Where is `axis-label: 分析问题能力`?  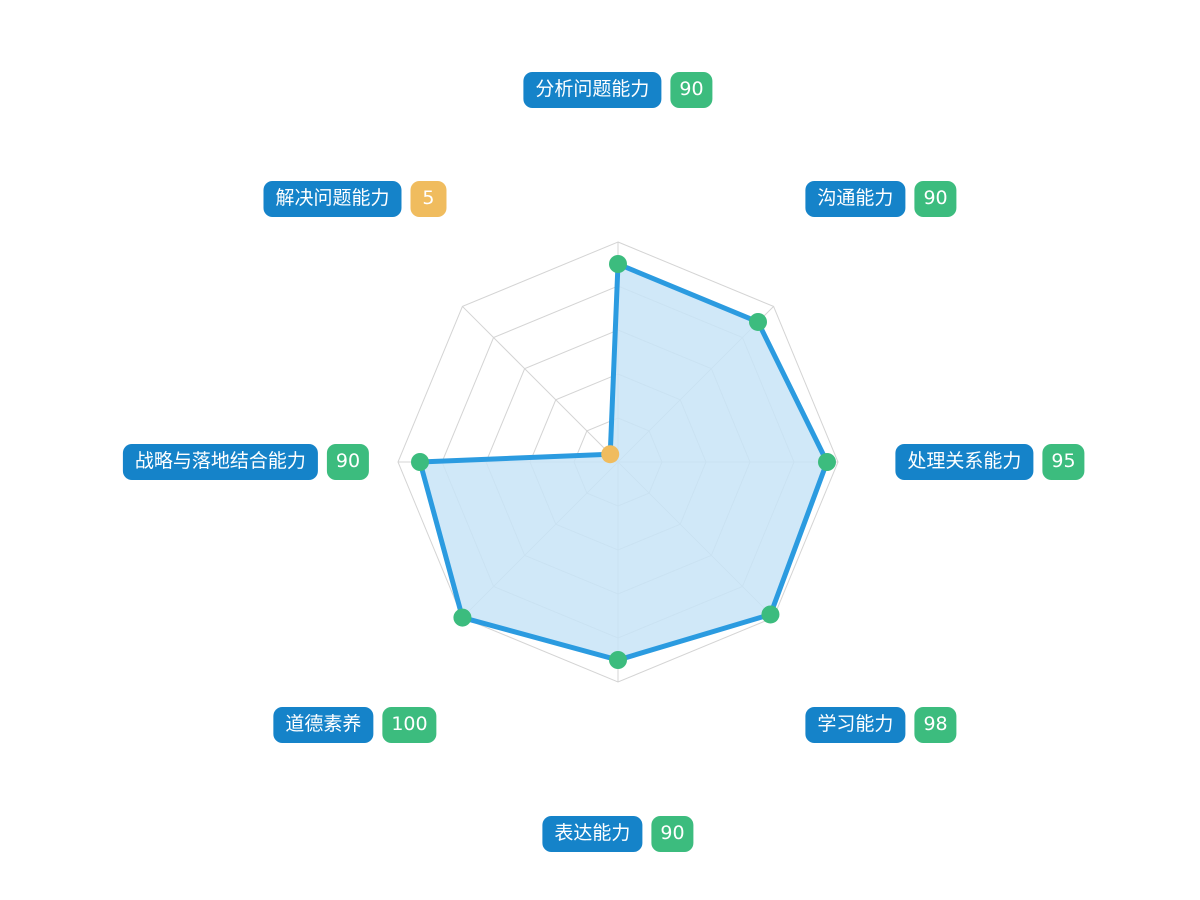
axis-label: 分析问题能力 is located at coordinates (592, 90).